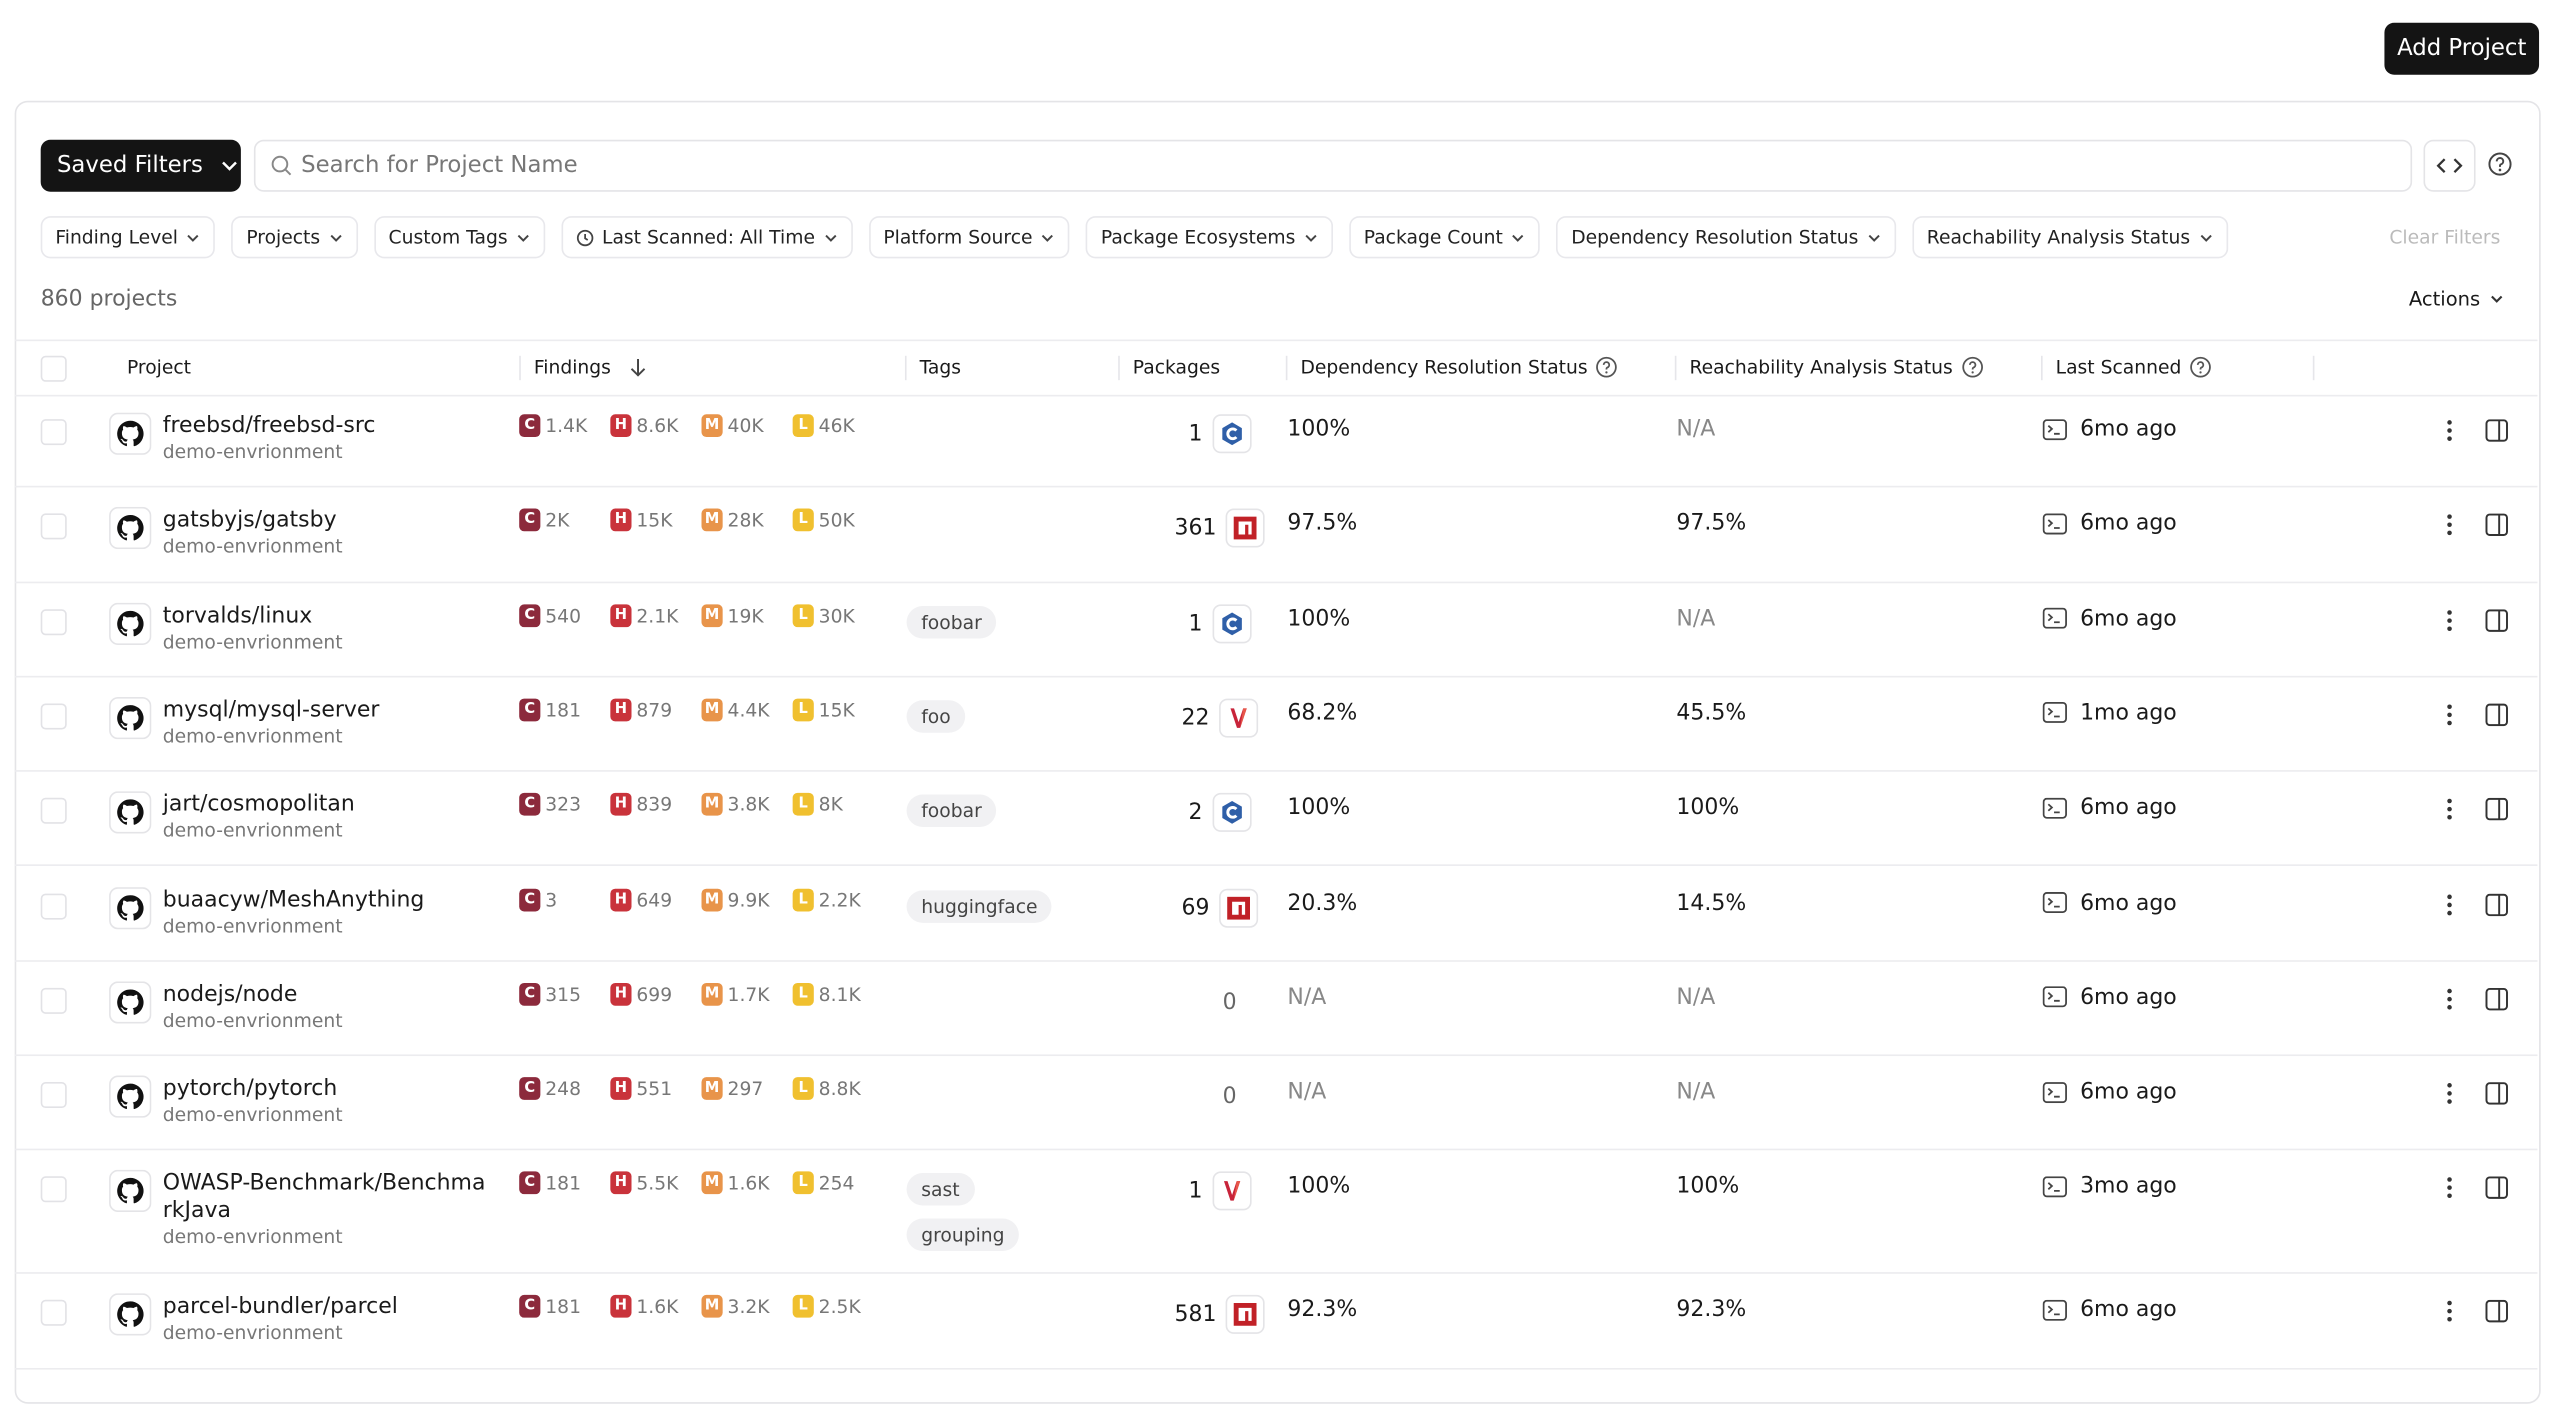 Image resolution: width=2552 pixels, height=1404 pixels. I want to click on reachability: N/A, so click(1696, 618).